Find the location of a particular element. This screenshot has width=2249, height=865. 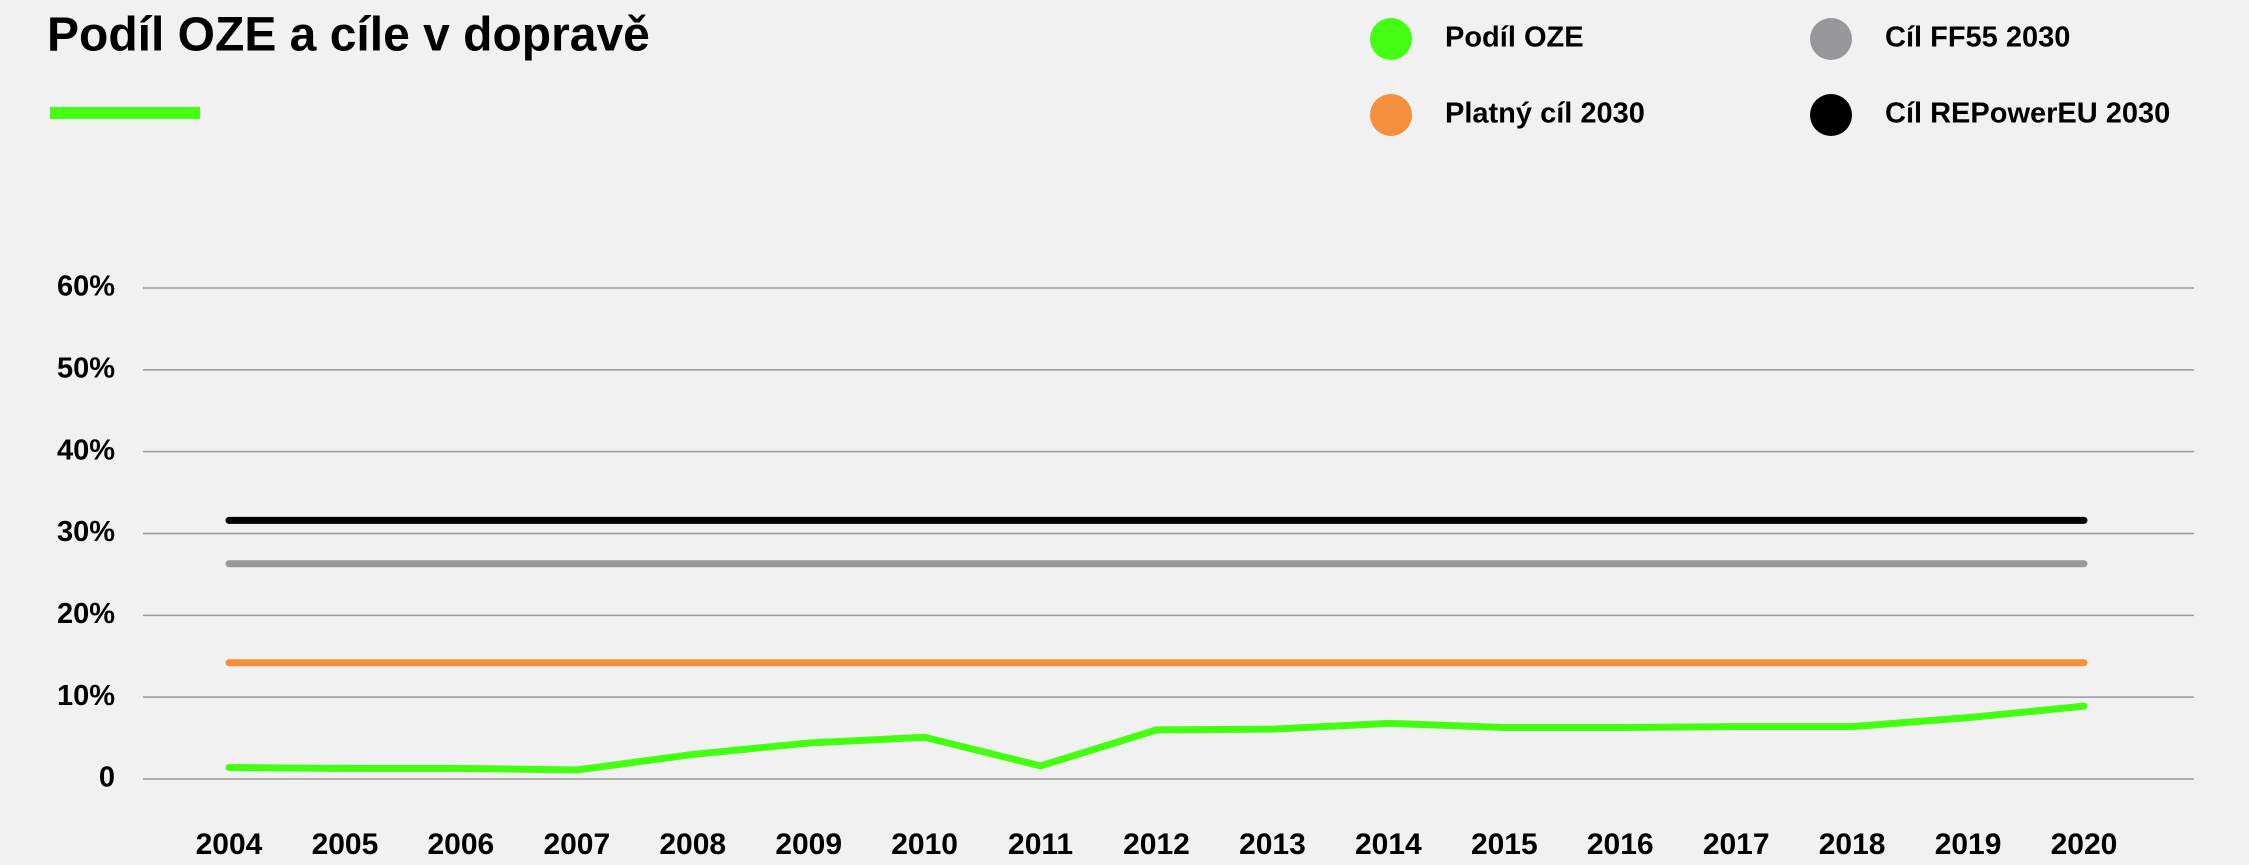

x-tick-label: 2014 is located at coordinates (1388, 844).